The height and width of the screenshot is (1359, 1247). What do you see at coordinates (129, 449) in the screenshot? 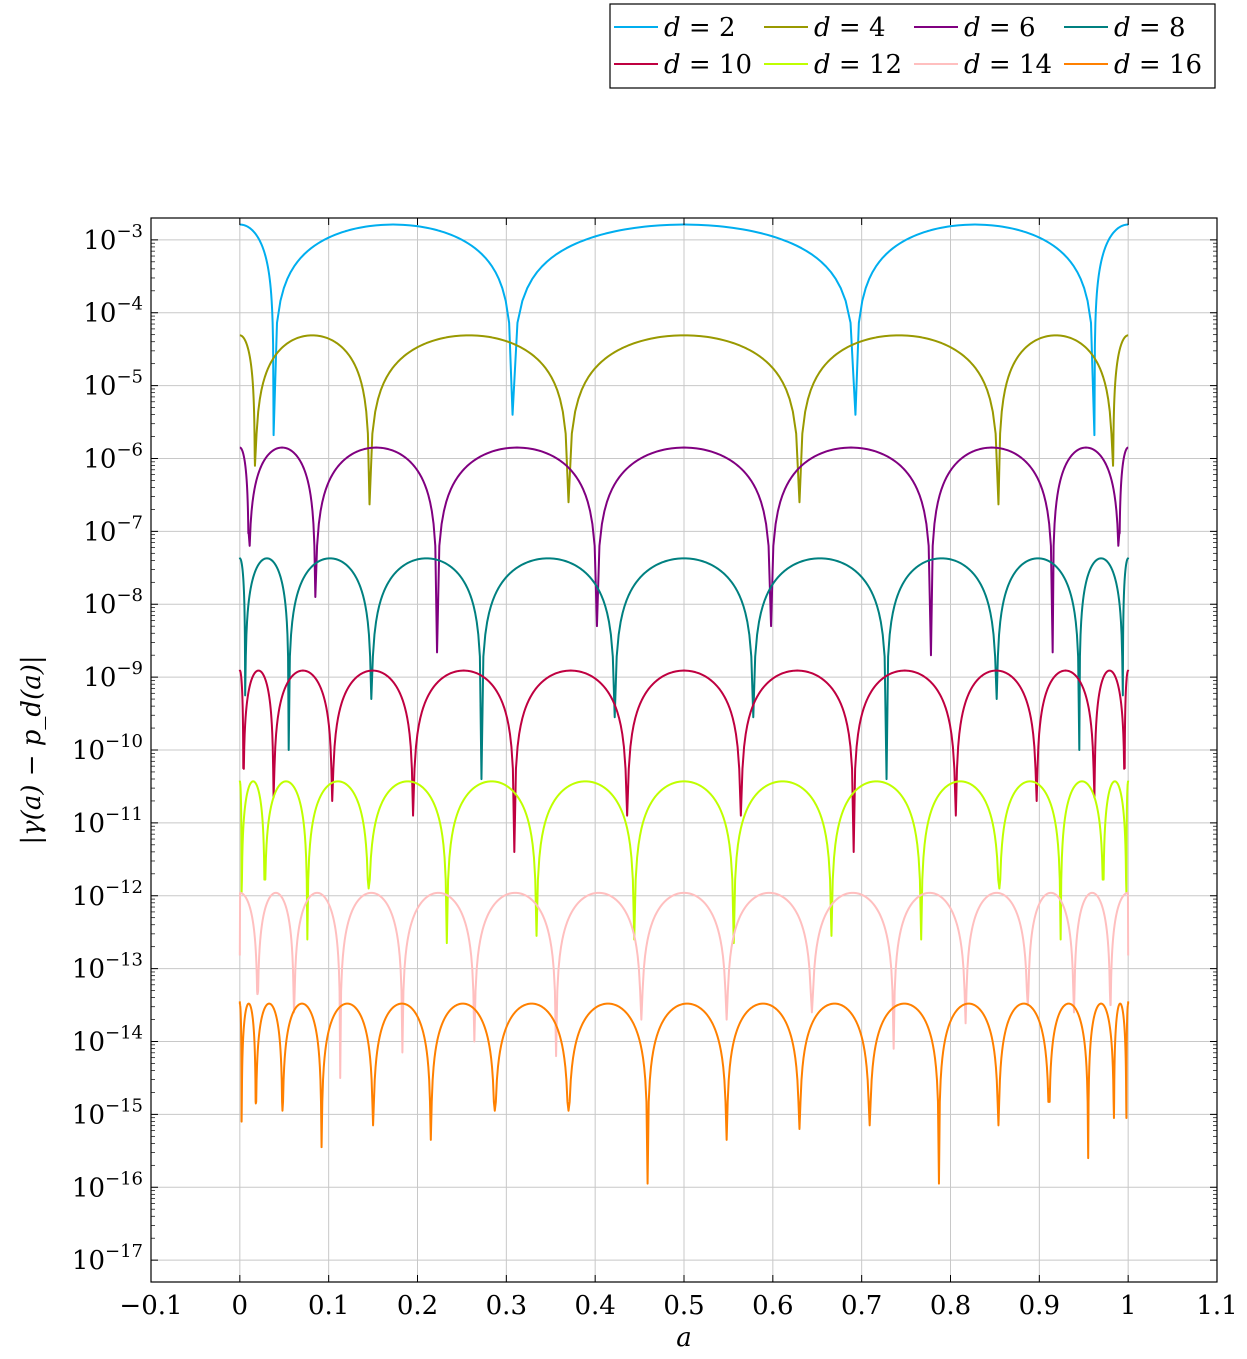
I see `y-tick-exponent: −6` at bounding box center [129, 449].